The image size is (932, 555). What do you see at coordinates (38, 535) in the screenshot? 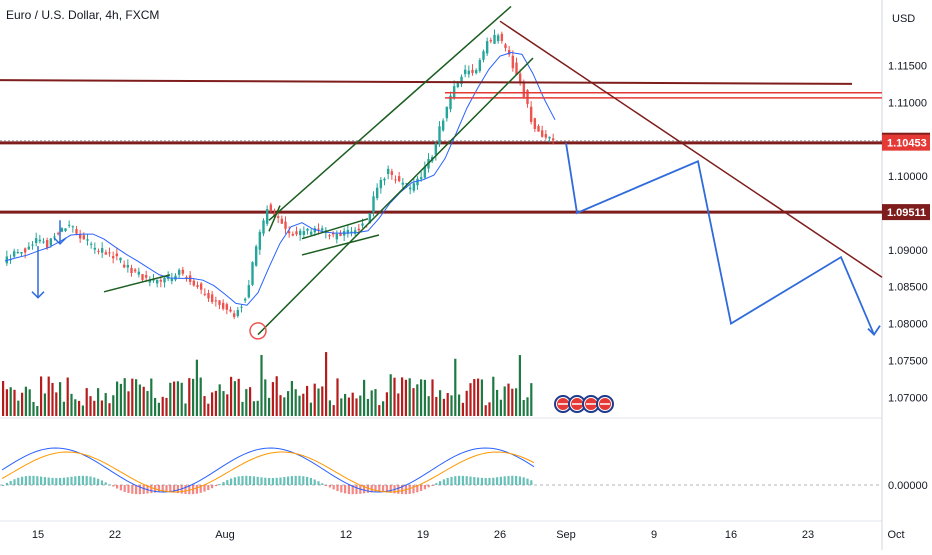
I see `x-tick-label: 15` at bounding box center [38, 535].